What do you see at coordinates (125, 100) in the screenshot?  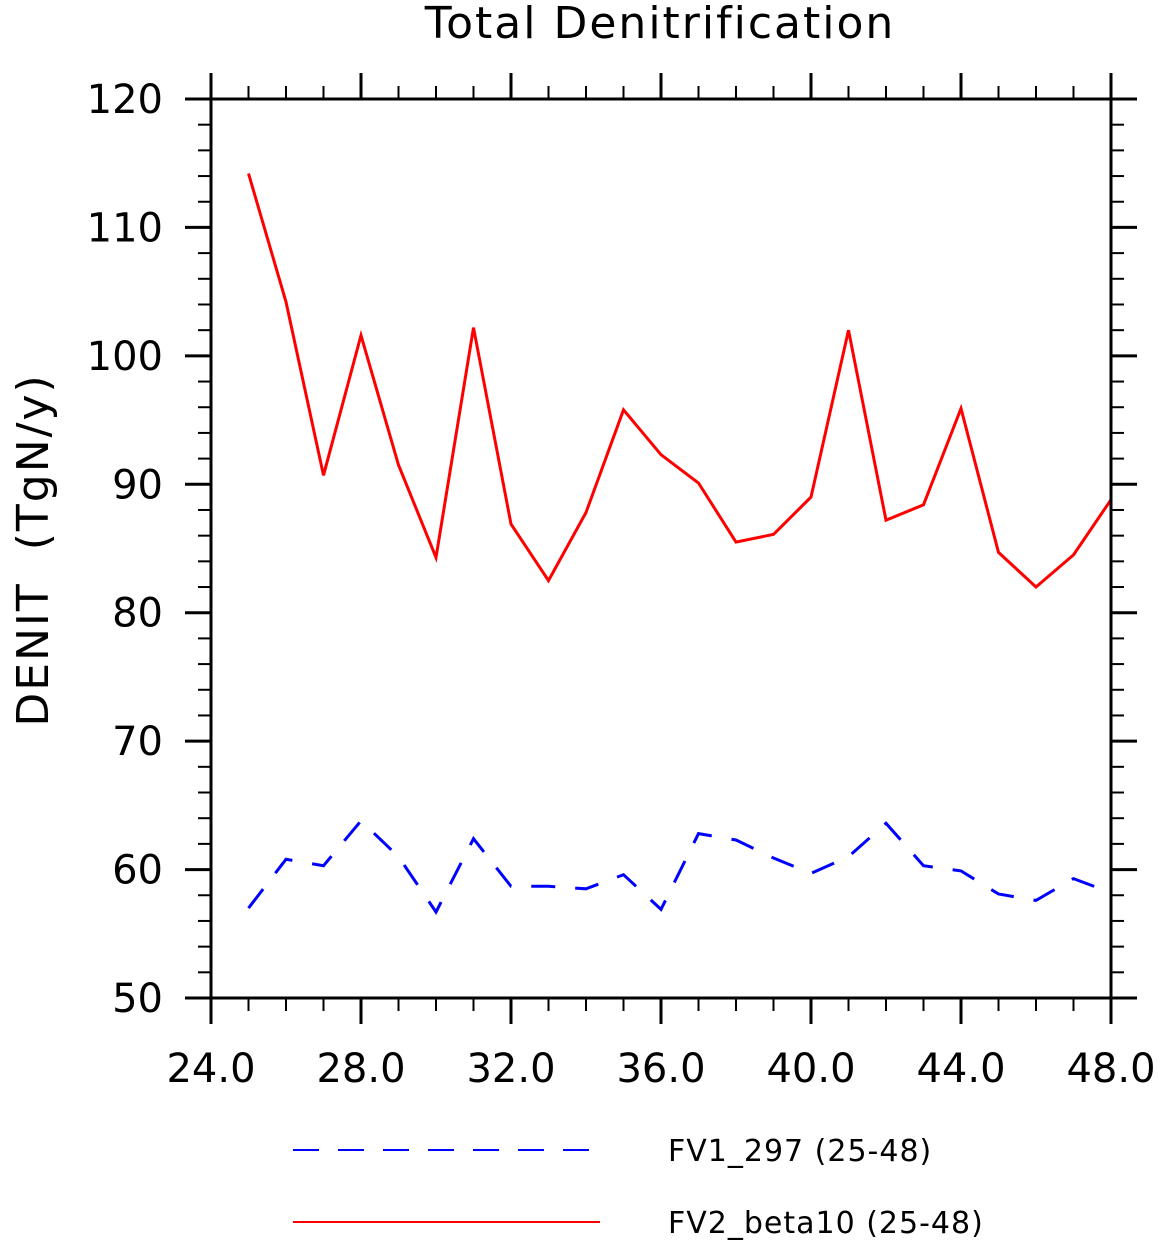 I see `y-tick-label: 120` at bounding box center [125, 100].